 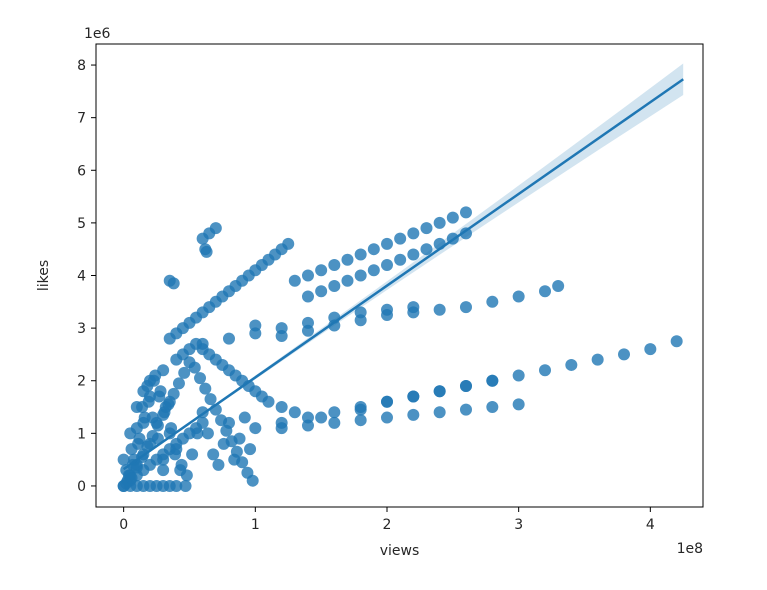 I want to click on x-tick-label: 1, so click(x=255, y=525).